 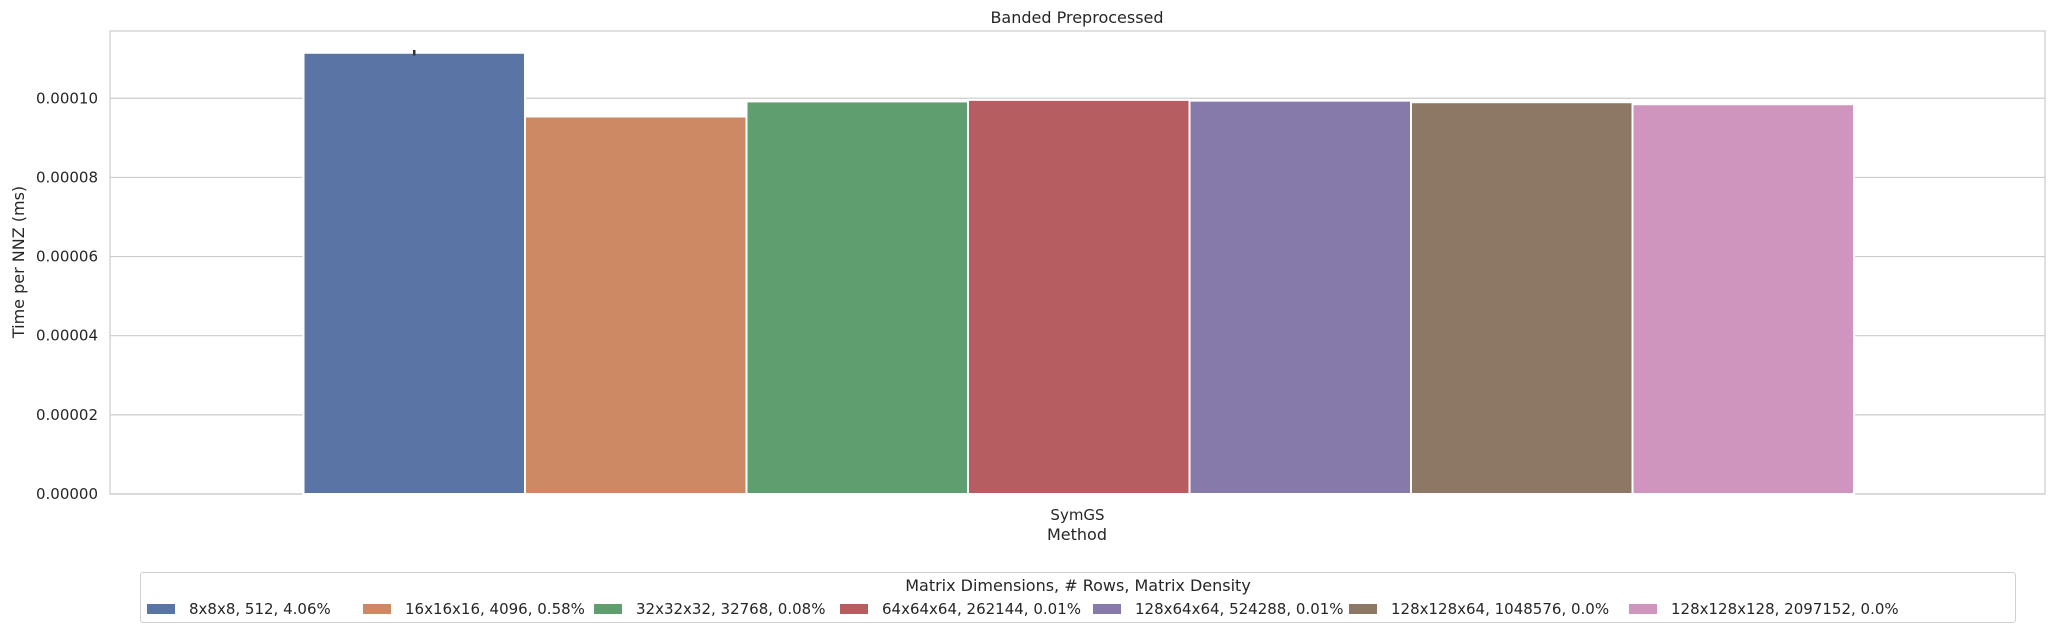 What do you see at coordinates (1785, 609) in the screenshot?
I see `legend-label: 128x128x128, 2097152, 0.0%` at bounding box center [1785, 609].